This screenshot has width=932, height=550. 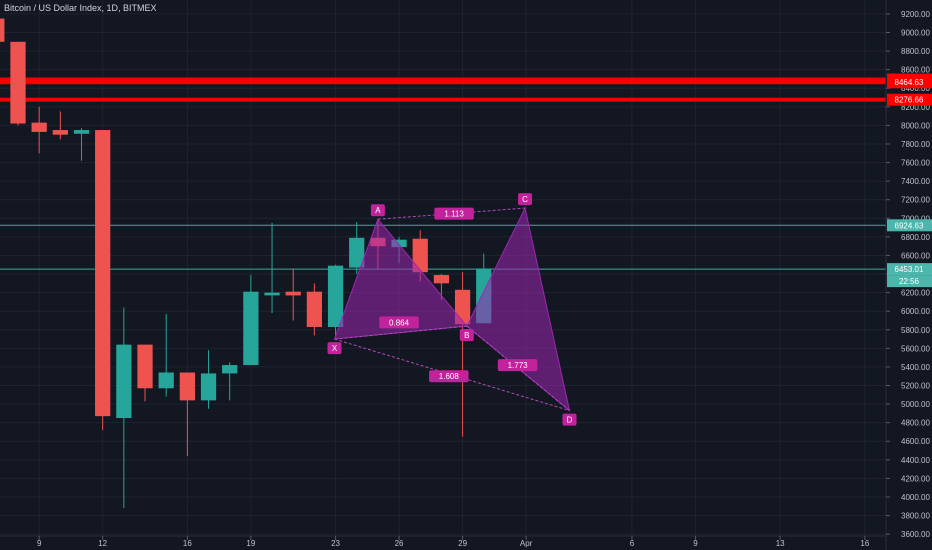 I want to click on countdown-label: 22:56, so click(x=909, y=281).